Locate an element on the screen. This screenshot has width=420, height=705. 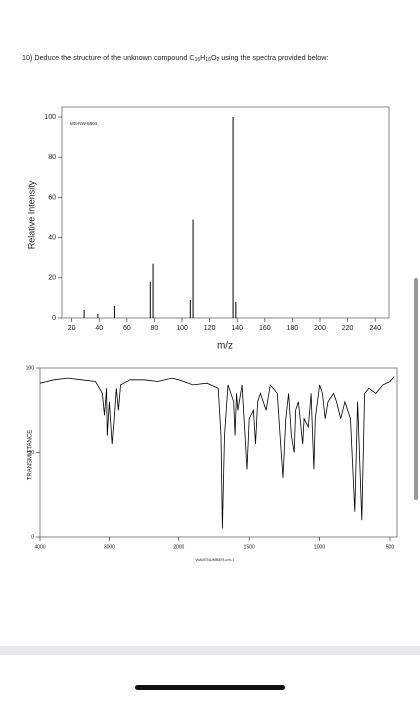
x-tick-label: 2000 is located at coordinates (178, 547).